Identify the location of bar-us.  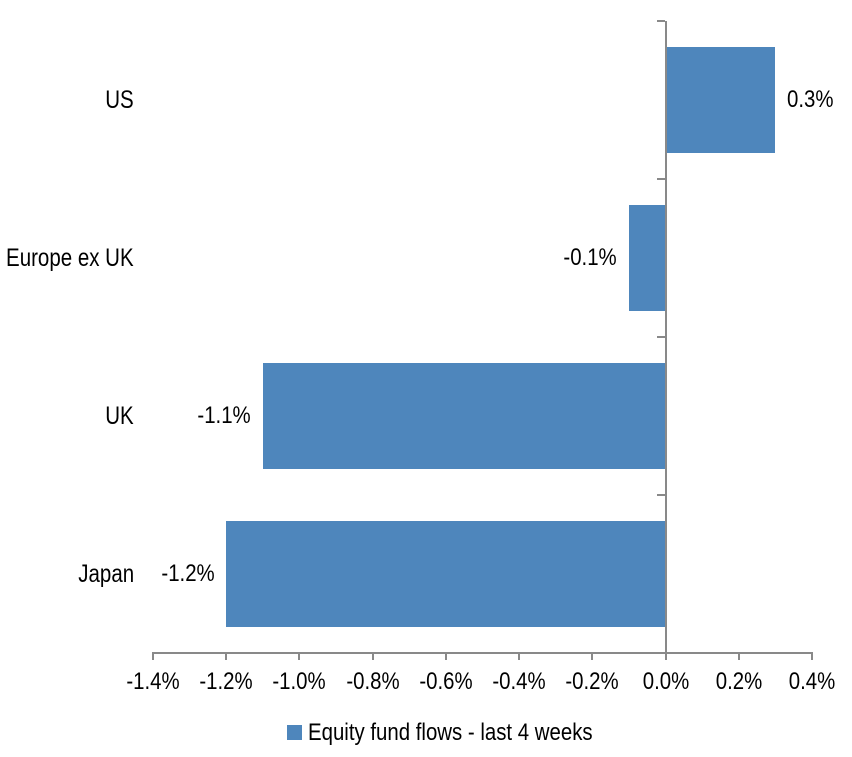
(720, 100).